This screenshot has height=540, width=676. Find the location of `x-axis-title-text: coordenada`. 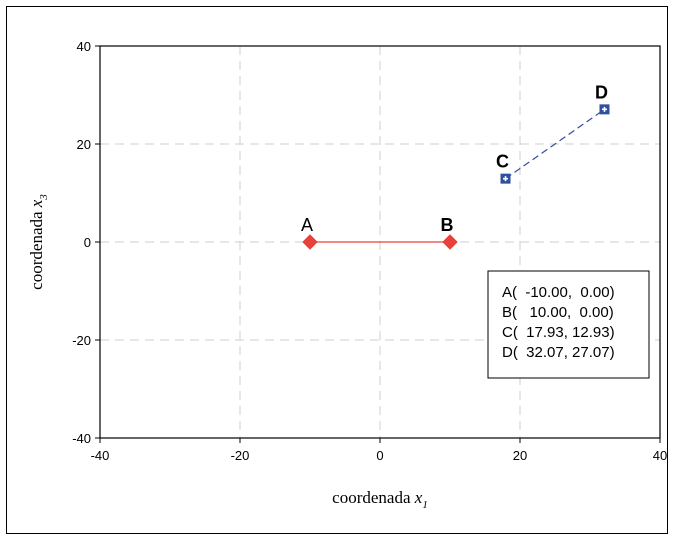

x-axis-title-text: coordenada is located at coordinates (373, 497).